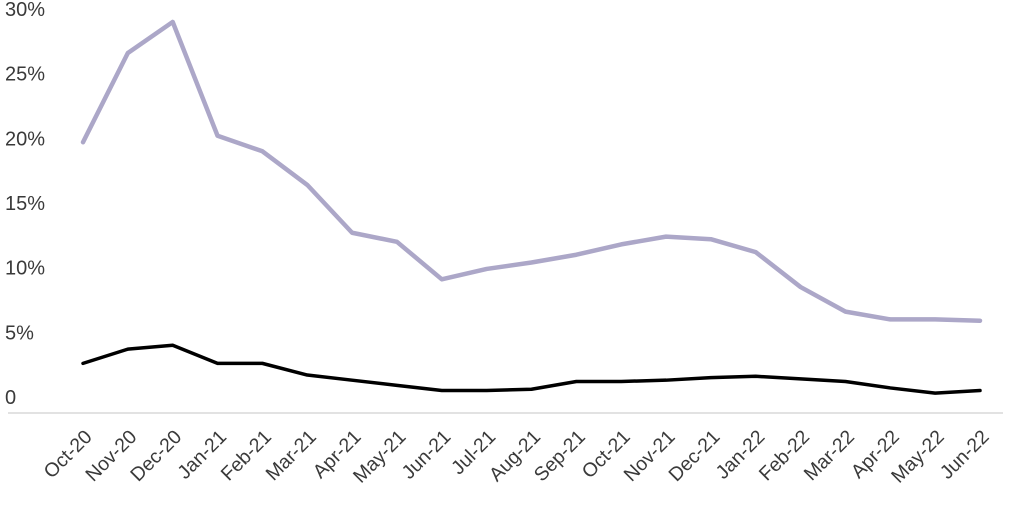 The width and height of the screenshot is (1024, 512). I want to click on y-axis-tick-label: 15%, so click(25, 204).